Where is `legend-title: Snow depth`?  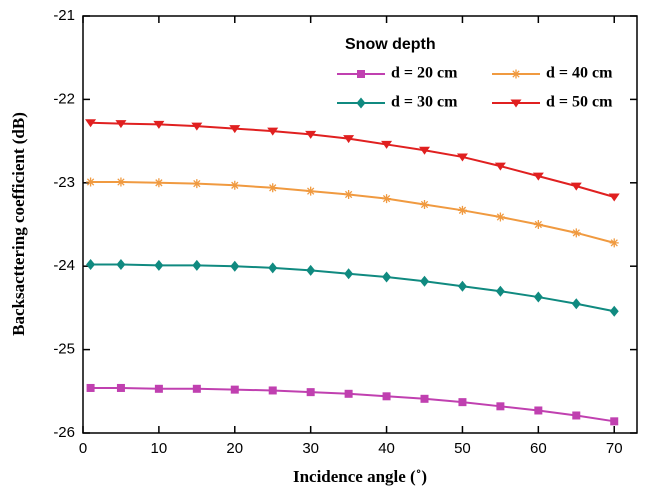
legend-title: Snow depth is located at coordinates (390, 44).